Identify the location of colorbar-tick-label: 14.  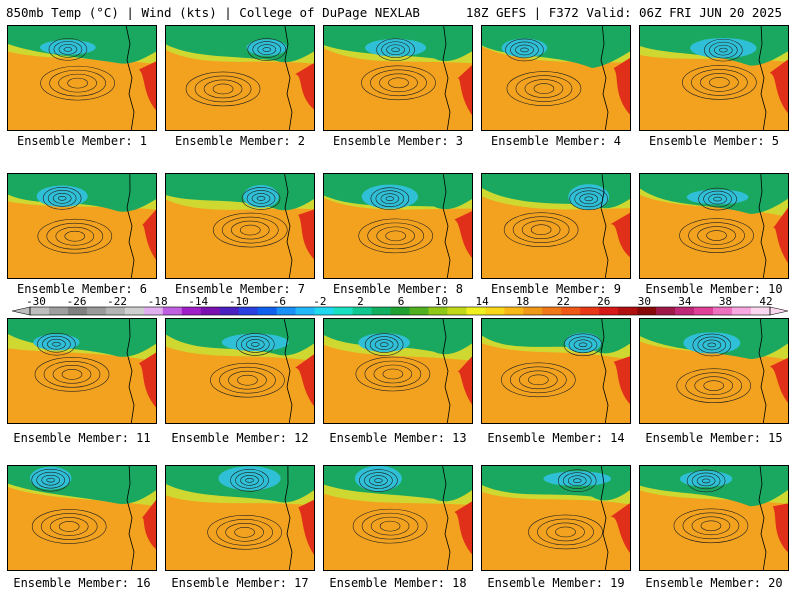
(482, 301).